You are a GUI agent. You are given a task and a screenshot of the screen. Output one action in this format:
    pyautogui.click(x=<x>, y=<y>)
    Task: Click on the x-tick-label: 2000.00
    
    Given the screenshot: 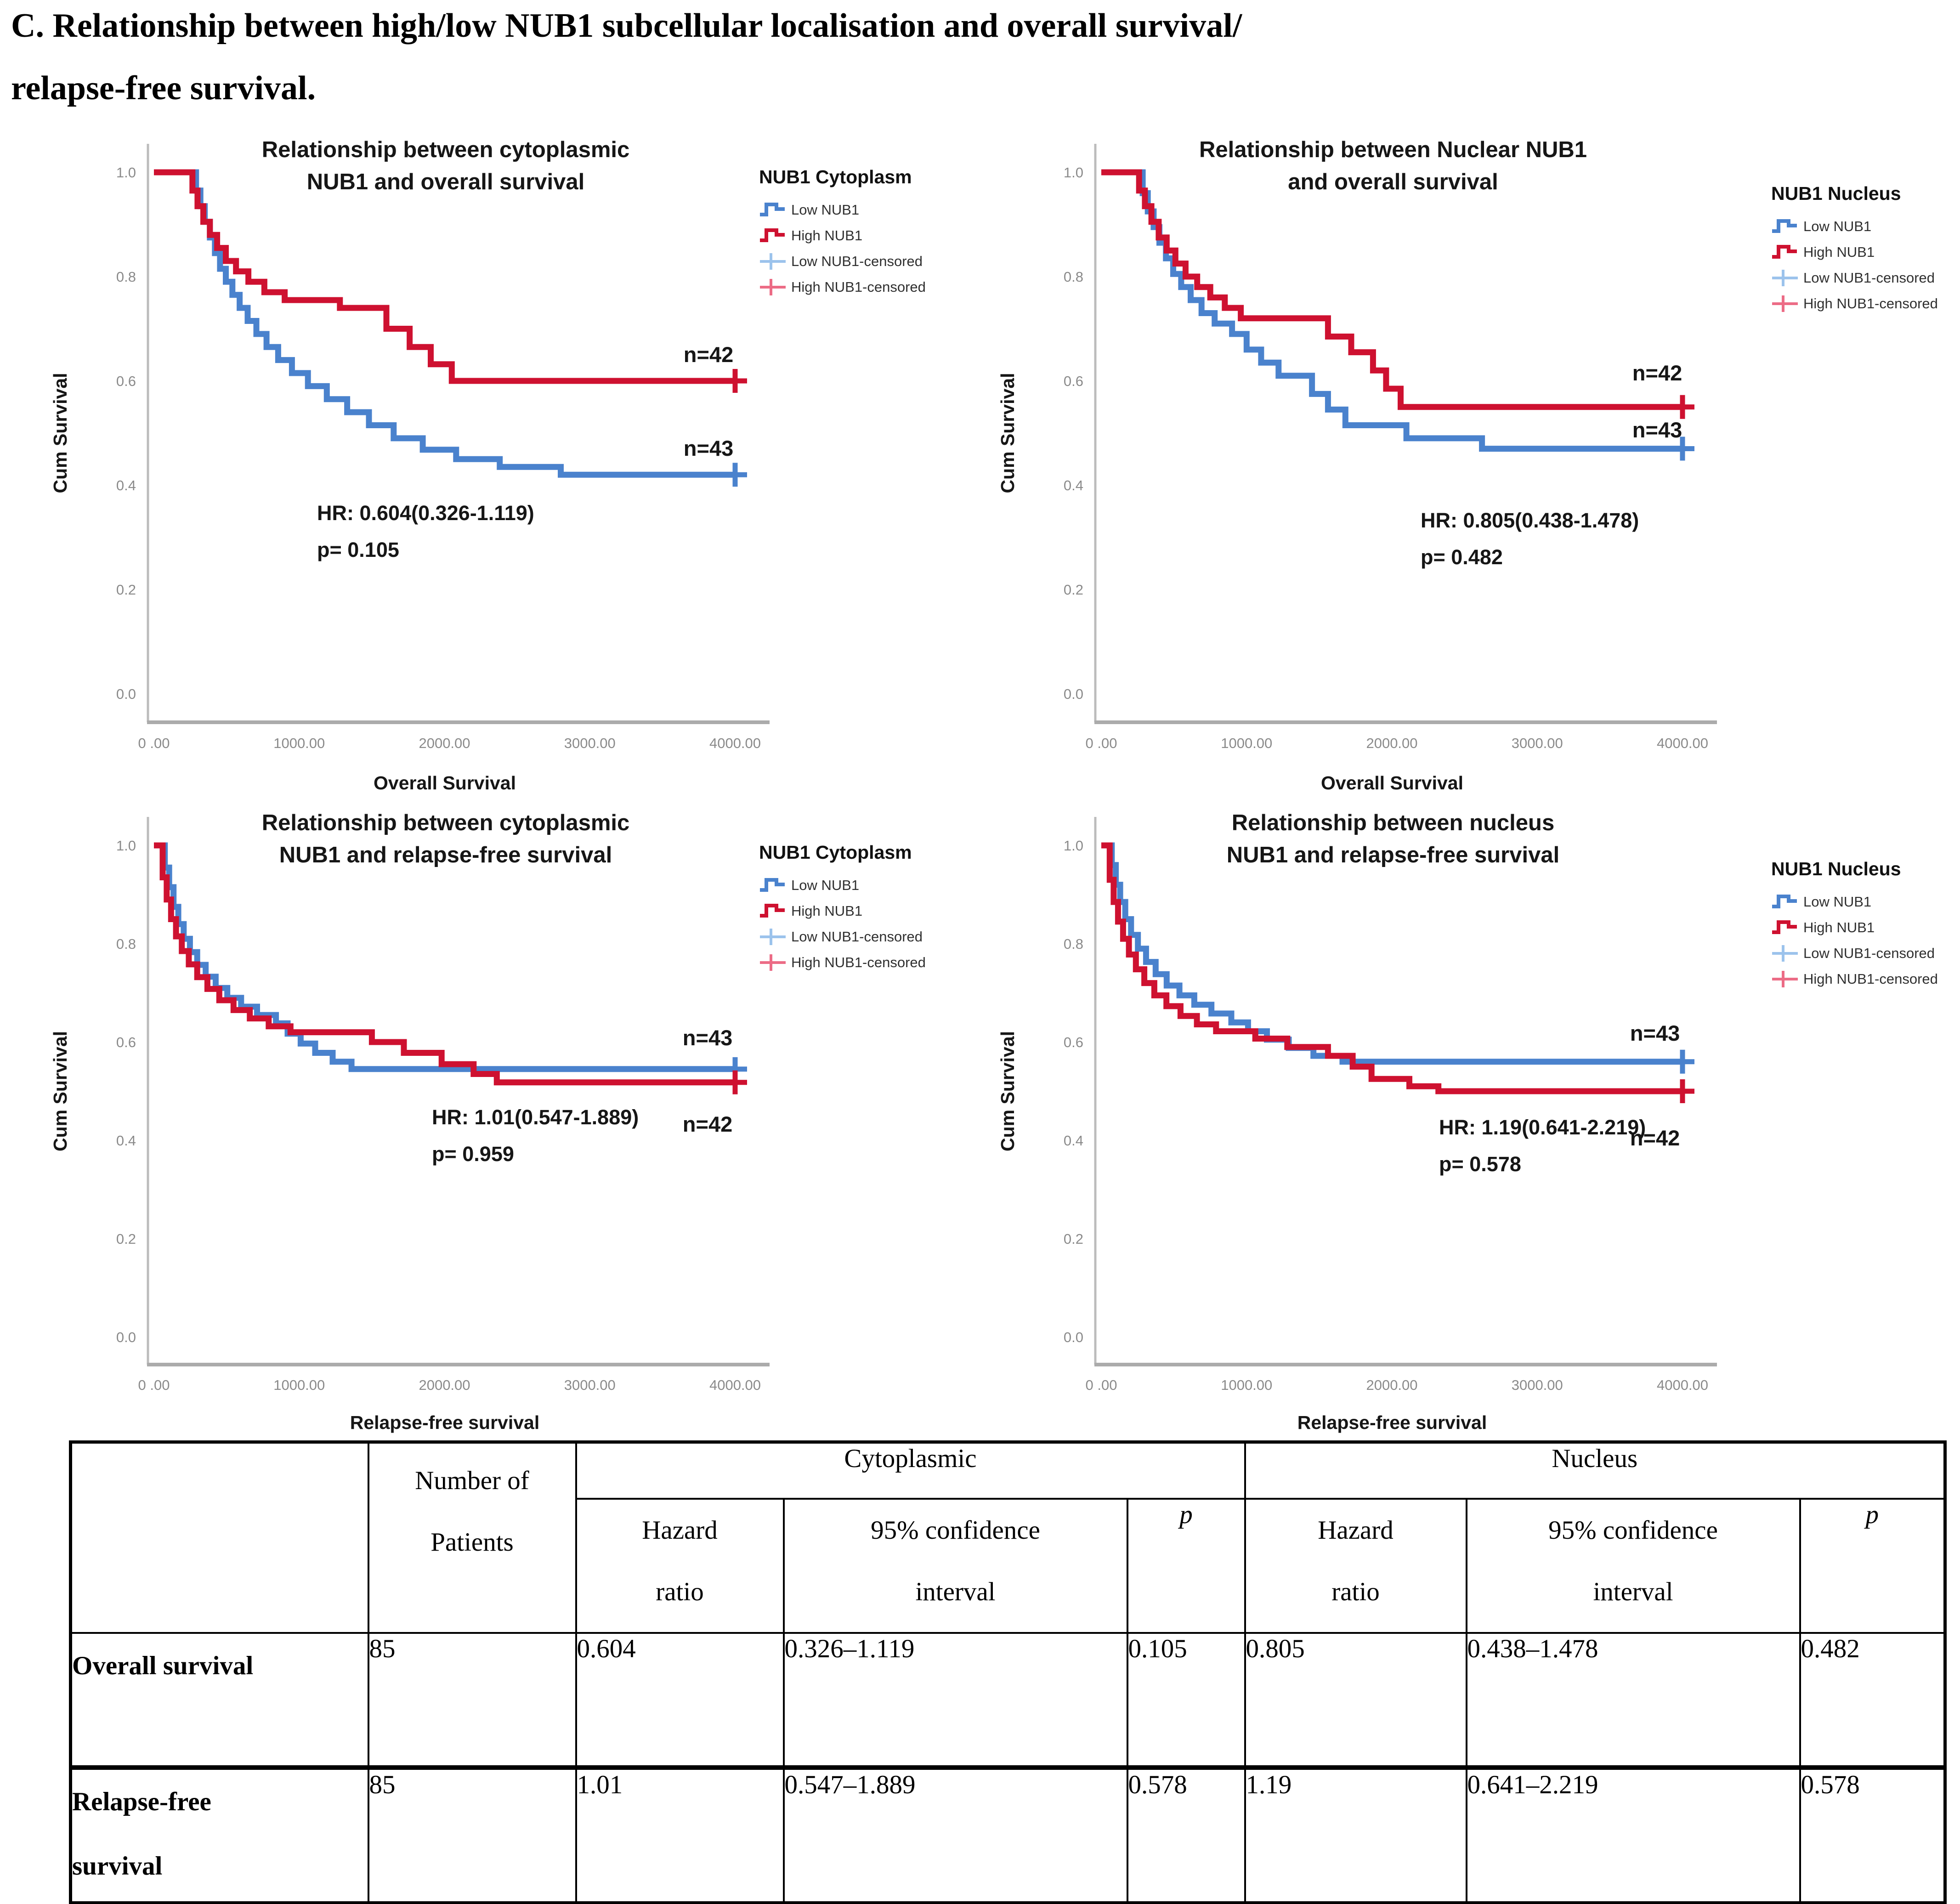 What is the action you would take?
    pyautogui.click(x=1391, y=743)
    